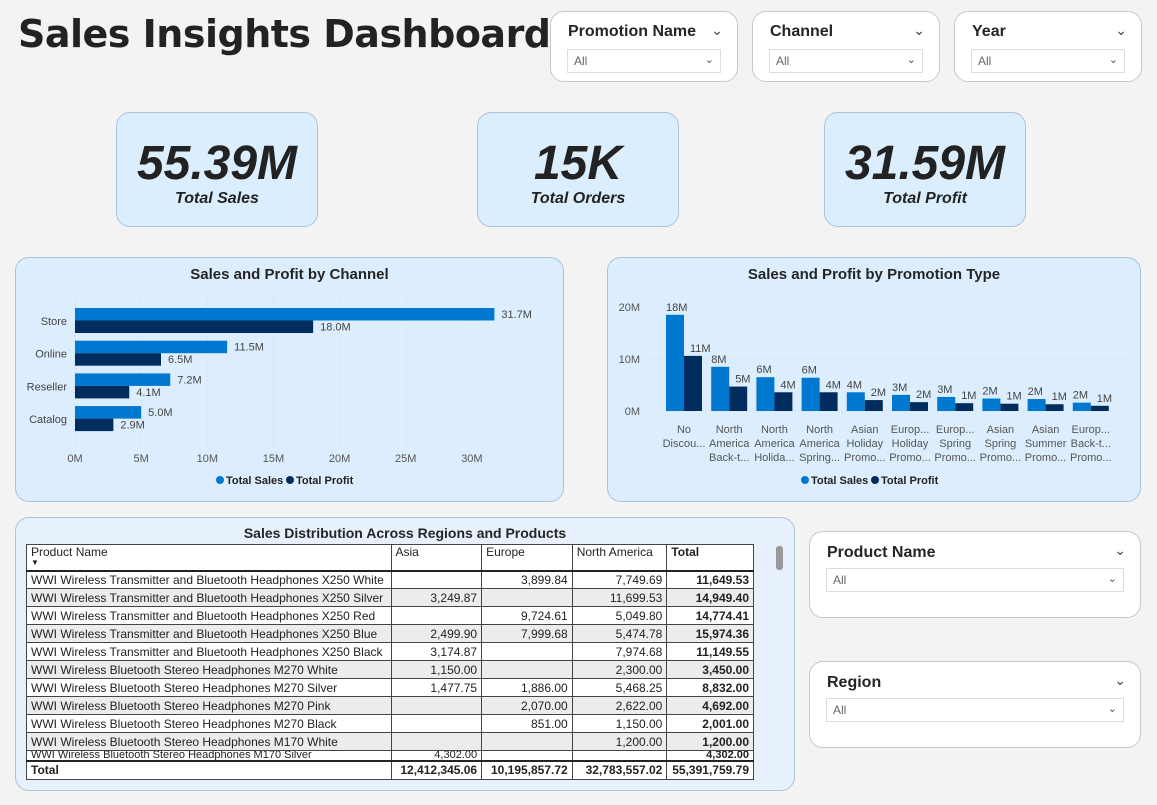  What do you see at coordinates (1048, 46) in the screenshot?
I see `year-slicer: Year ⌄ All ⌄` at bounding box center [1048, 46].